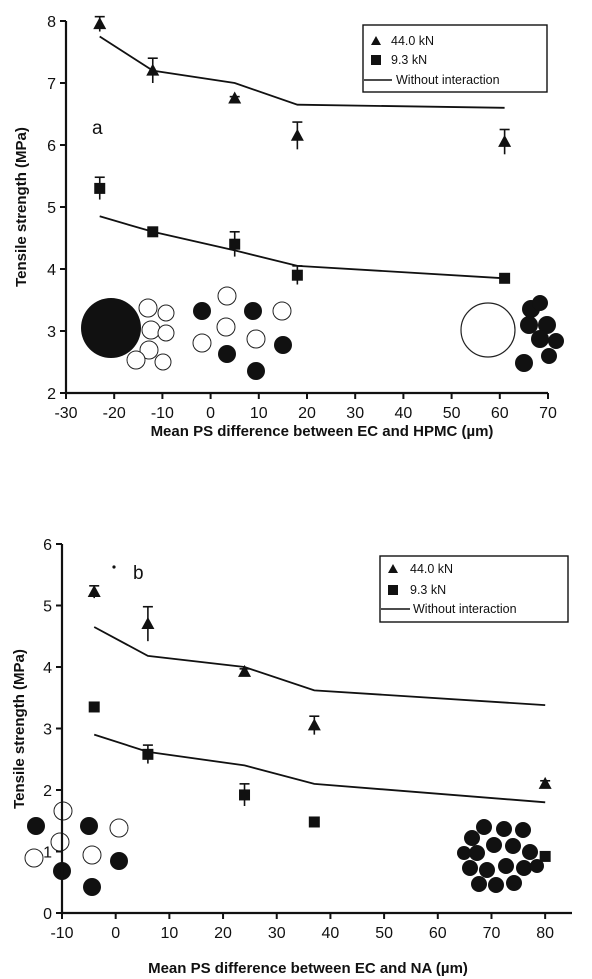 The width and height of the screenshot is (592, 979). I want to click on panel-a-label: a, so click(97, 128).